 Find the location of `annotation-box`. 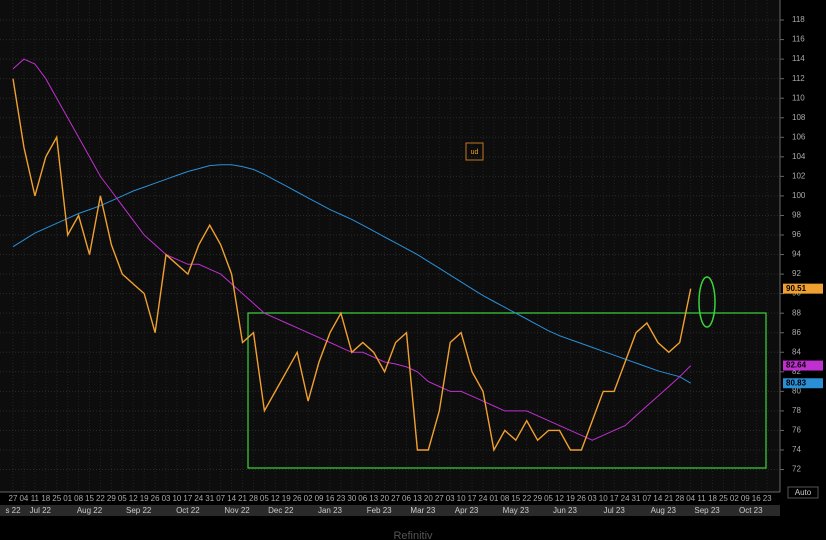

annotation-box is located at coordinates (474, 151).